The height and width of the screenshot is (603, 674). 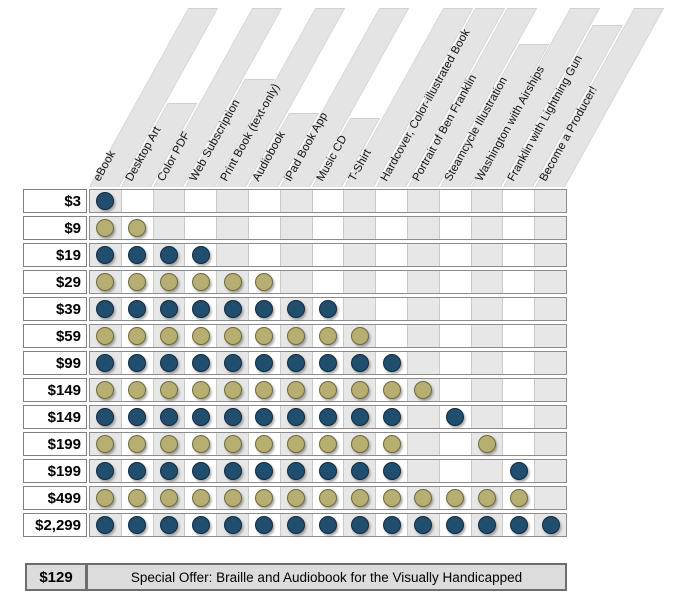 What do you see at coordinates (55, 309) in the screenshot?
I see `price-cell: $39` at bounding box center [55, 309].